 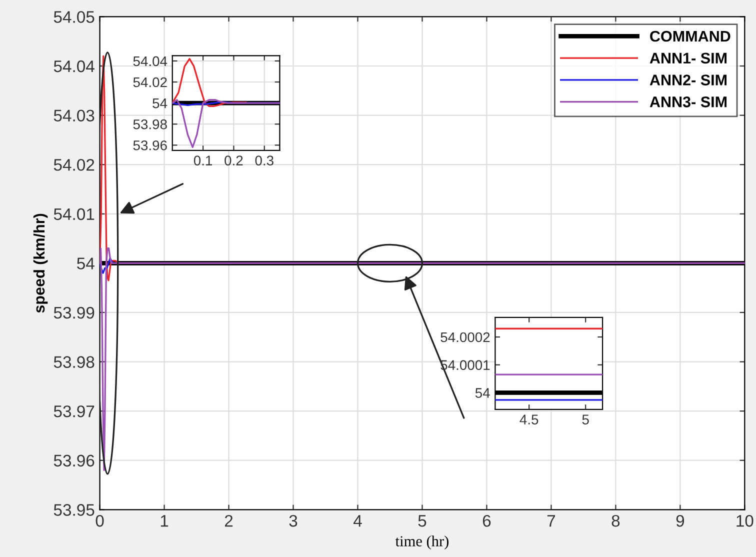 I want to click on y-tick-label: 54.01, so click(x=74, y=214).